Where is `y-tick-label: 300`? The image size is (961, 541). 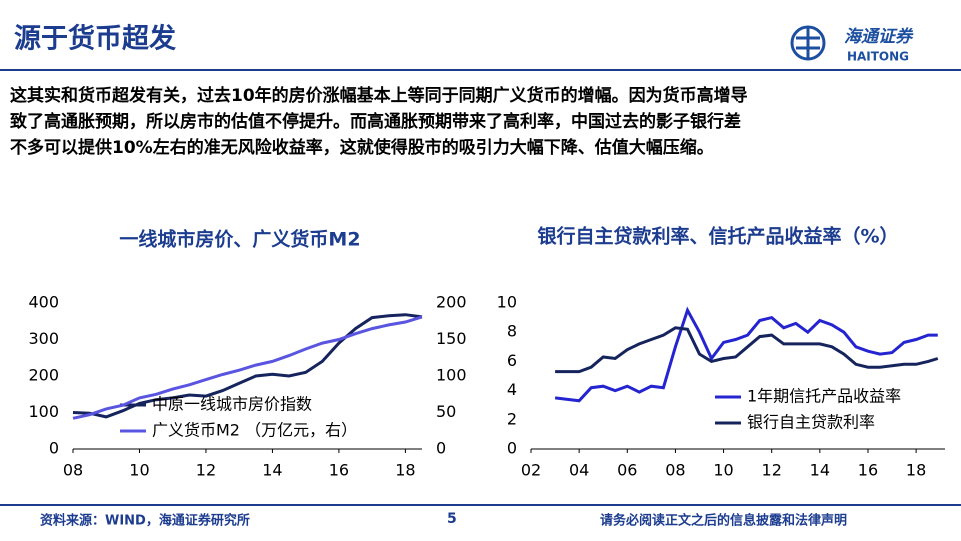
y-tick-label: 300 is located at coordinates (43, 338).